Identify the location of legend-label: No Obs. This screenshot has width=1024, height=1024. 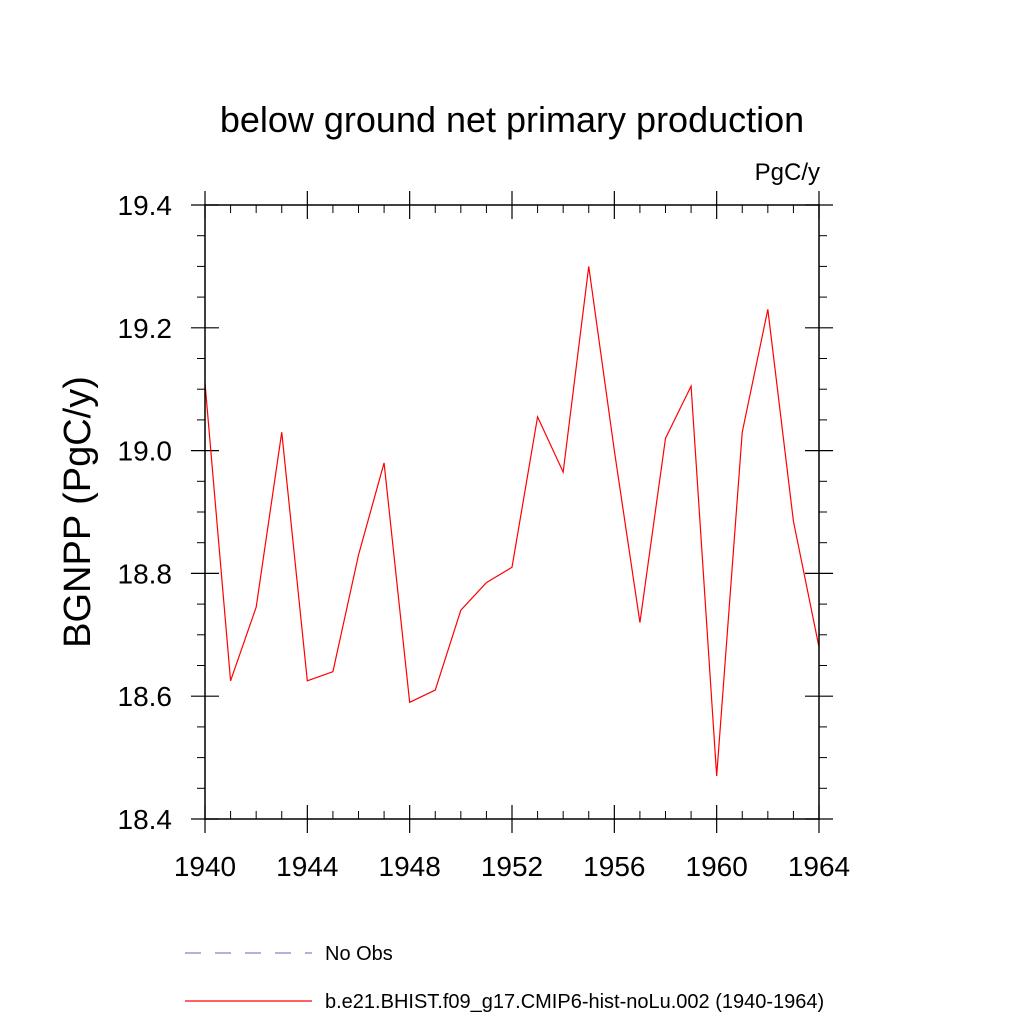
(359, 954).